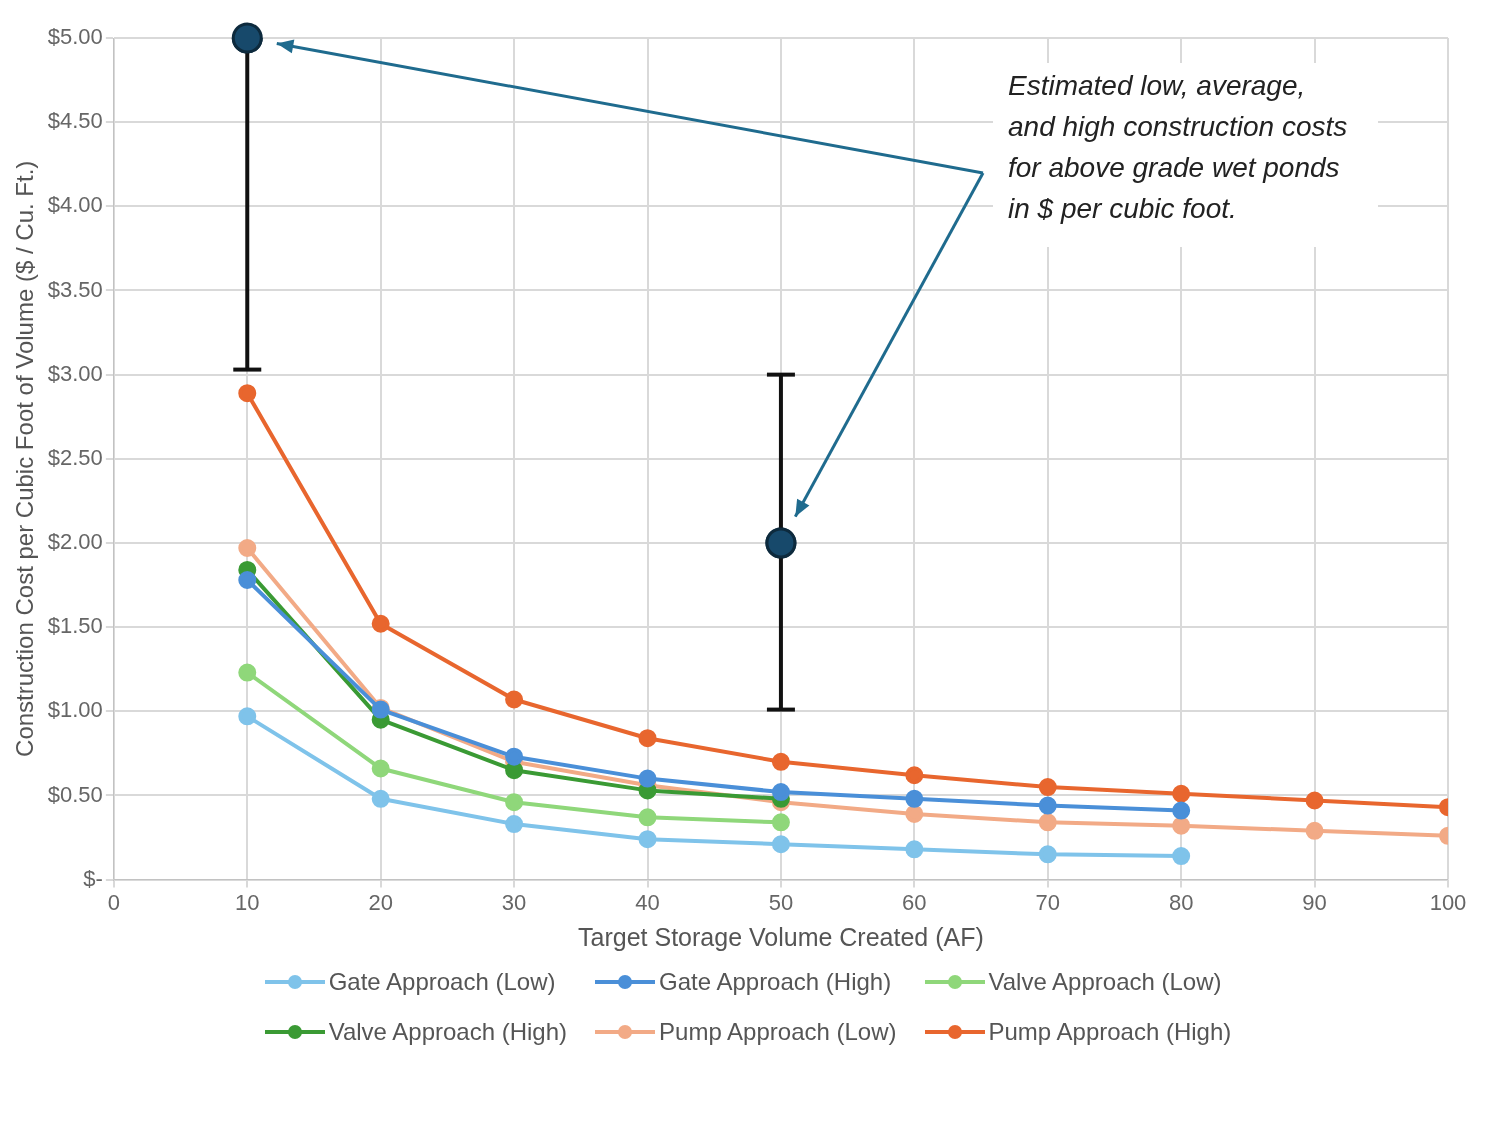  What do you see at coordinates (1181, 902) in the screenshot?
I see `x-tick-label: 80` at bounding box center [1181, 902].